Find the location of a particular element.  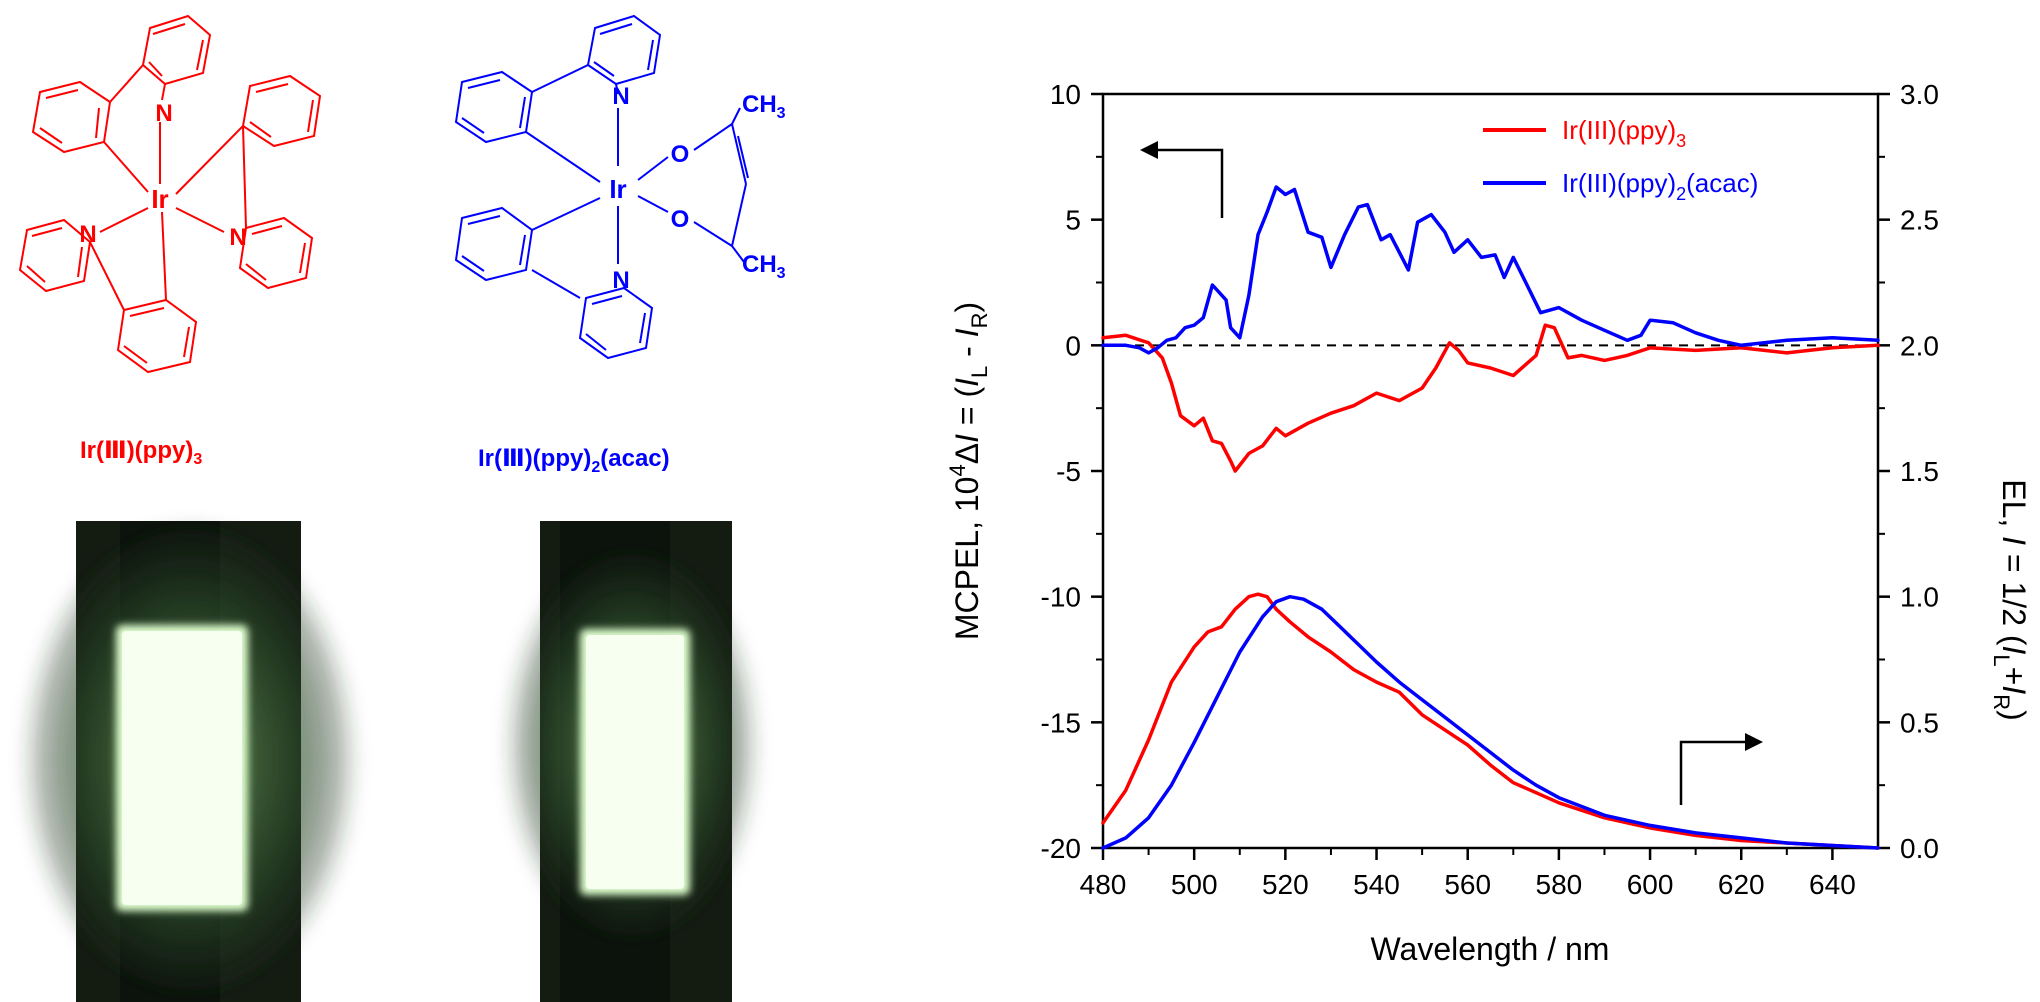

methyl-top-text: CH is located at coordinates (759, 104).